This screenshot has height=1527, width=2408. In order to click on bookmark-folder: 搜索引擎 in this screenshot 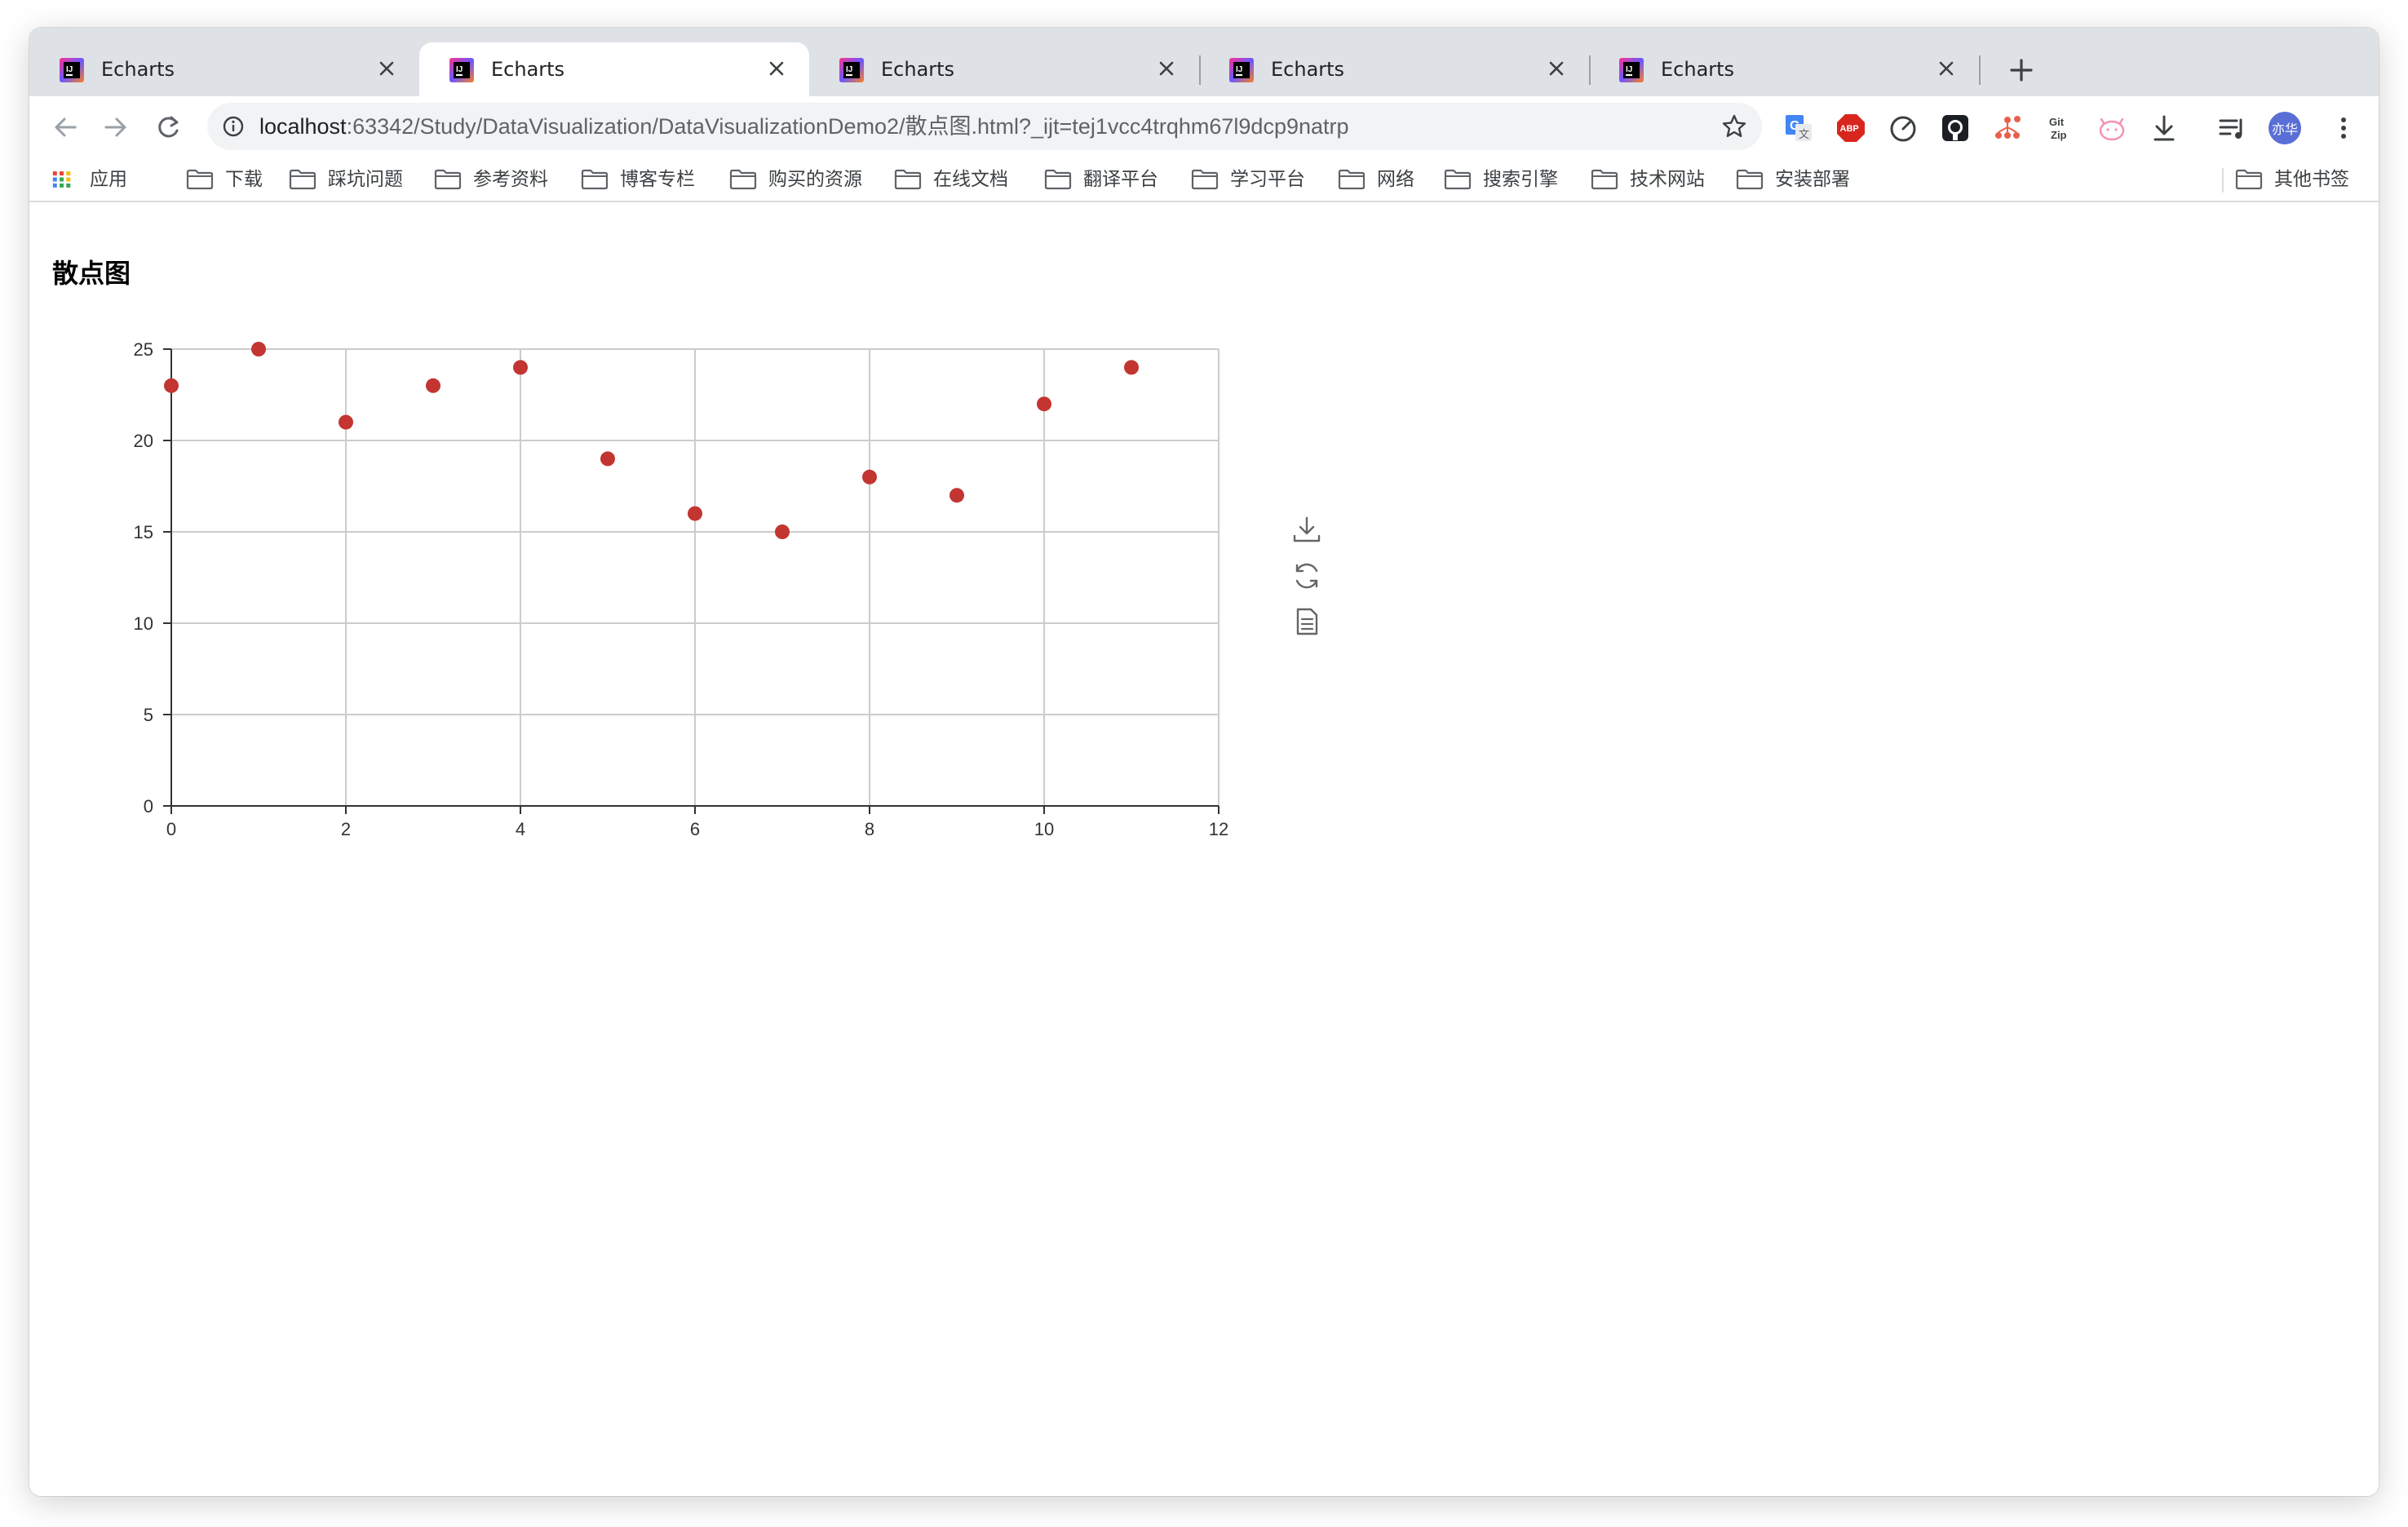, I will do `click(1501, 179)`.